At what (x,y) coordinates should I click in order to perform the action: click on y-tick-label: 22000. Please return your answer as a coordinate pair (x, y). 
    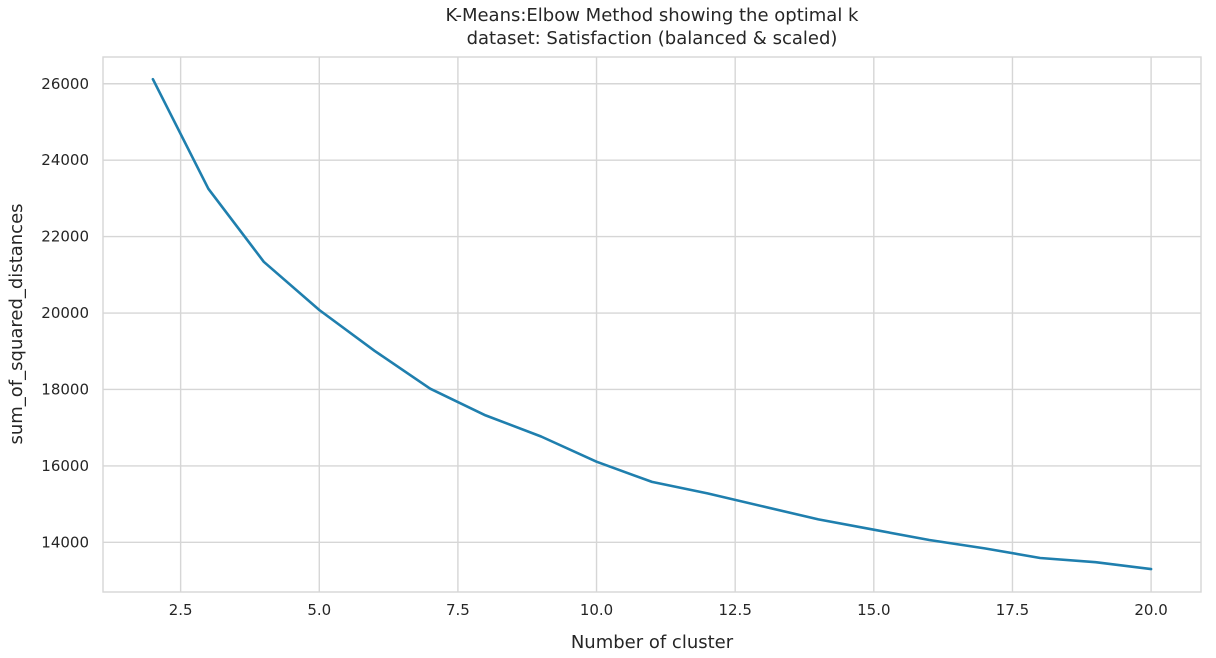
    Looking at the image, I should click on (65, 237).